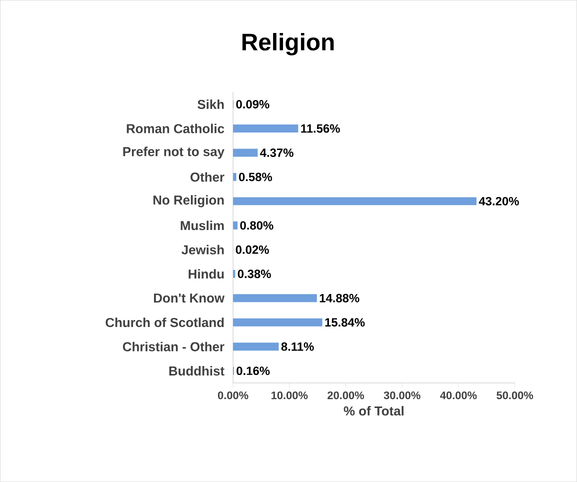 The height and width of the screenshot is (482, 577). I want to click on data-label: 0.80%, so click(257, 225).